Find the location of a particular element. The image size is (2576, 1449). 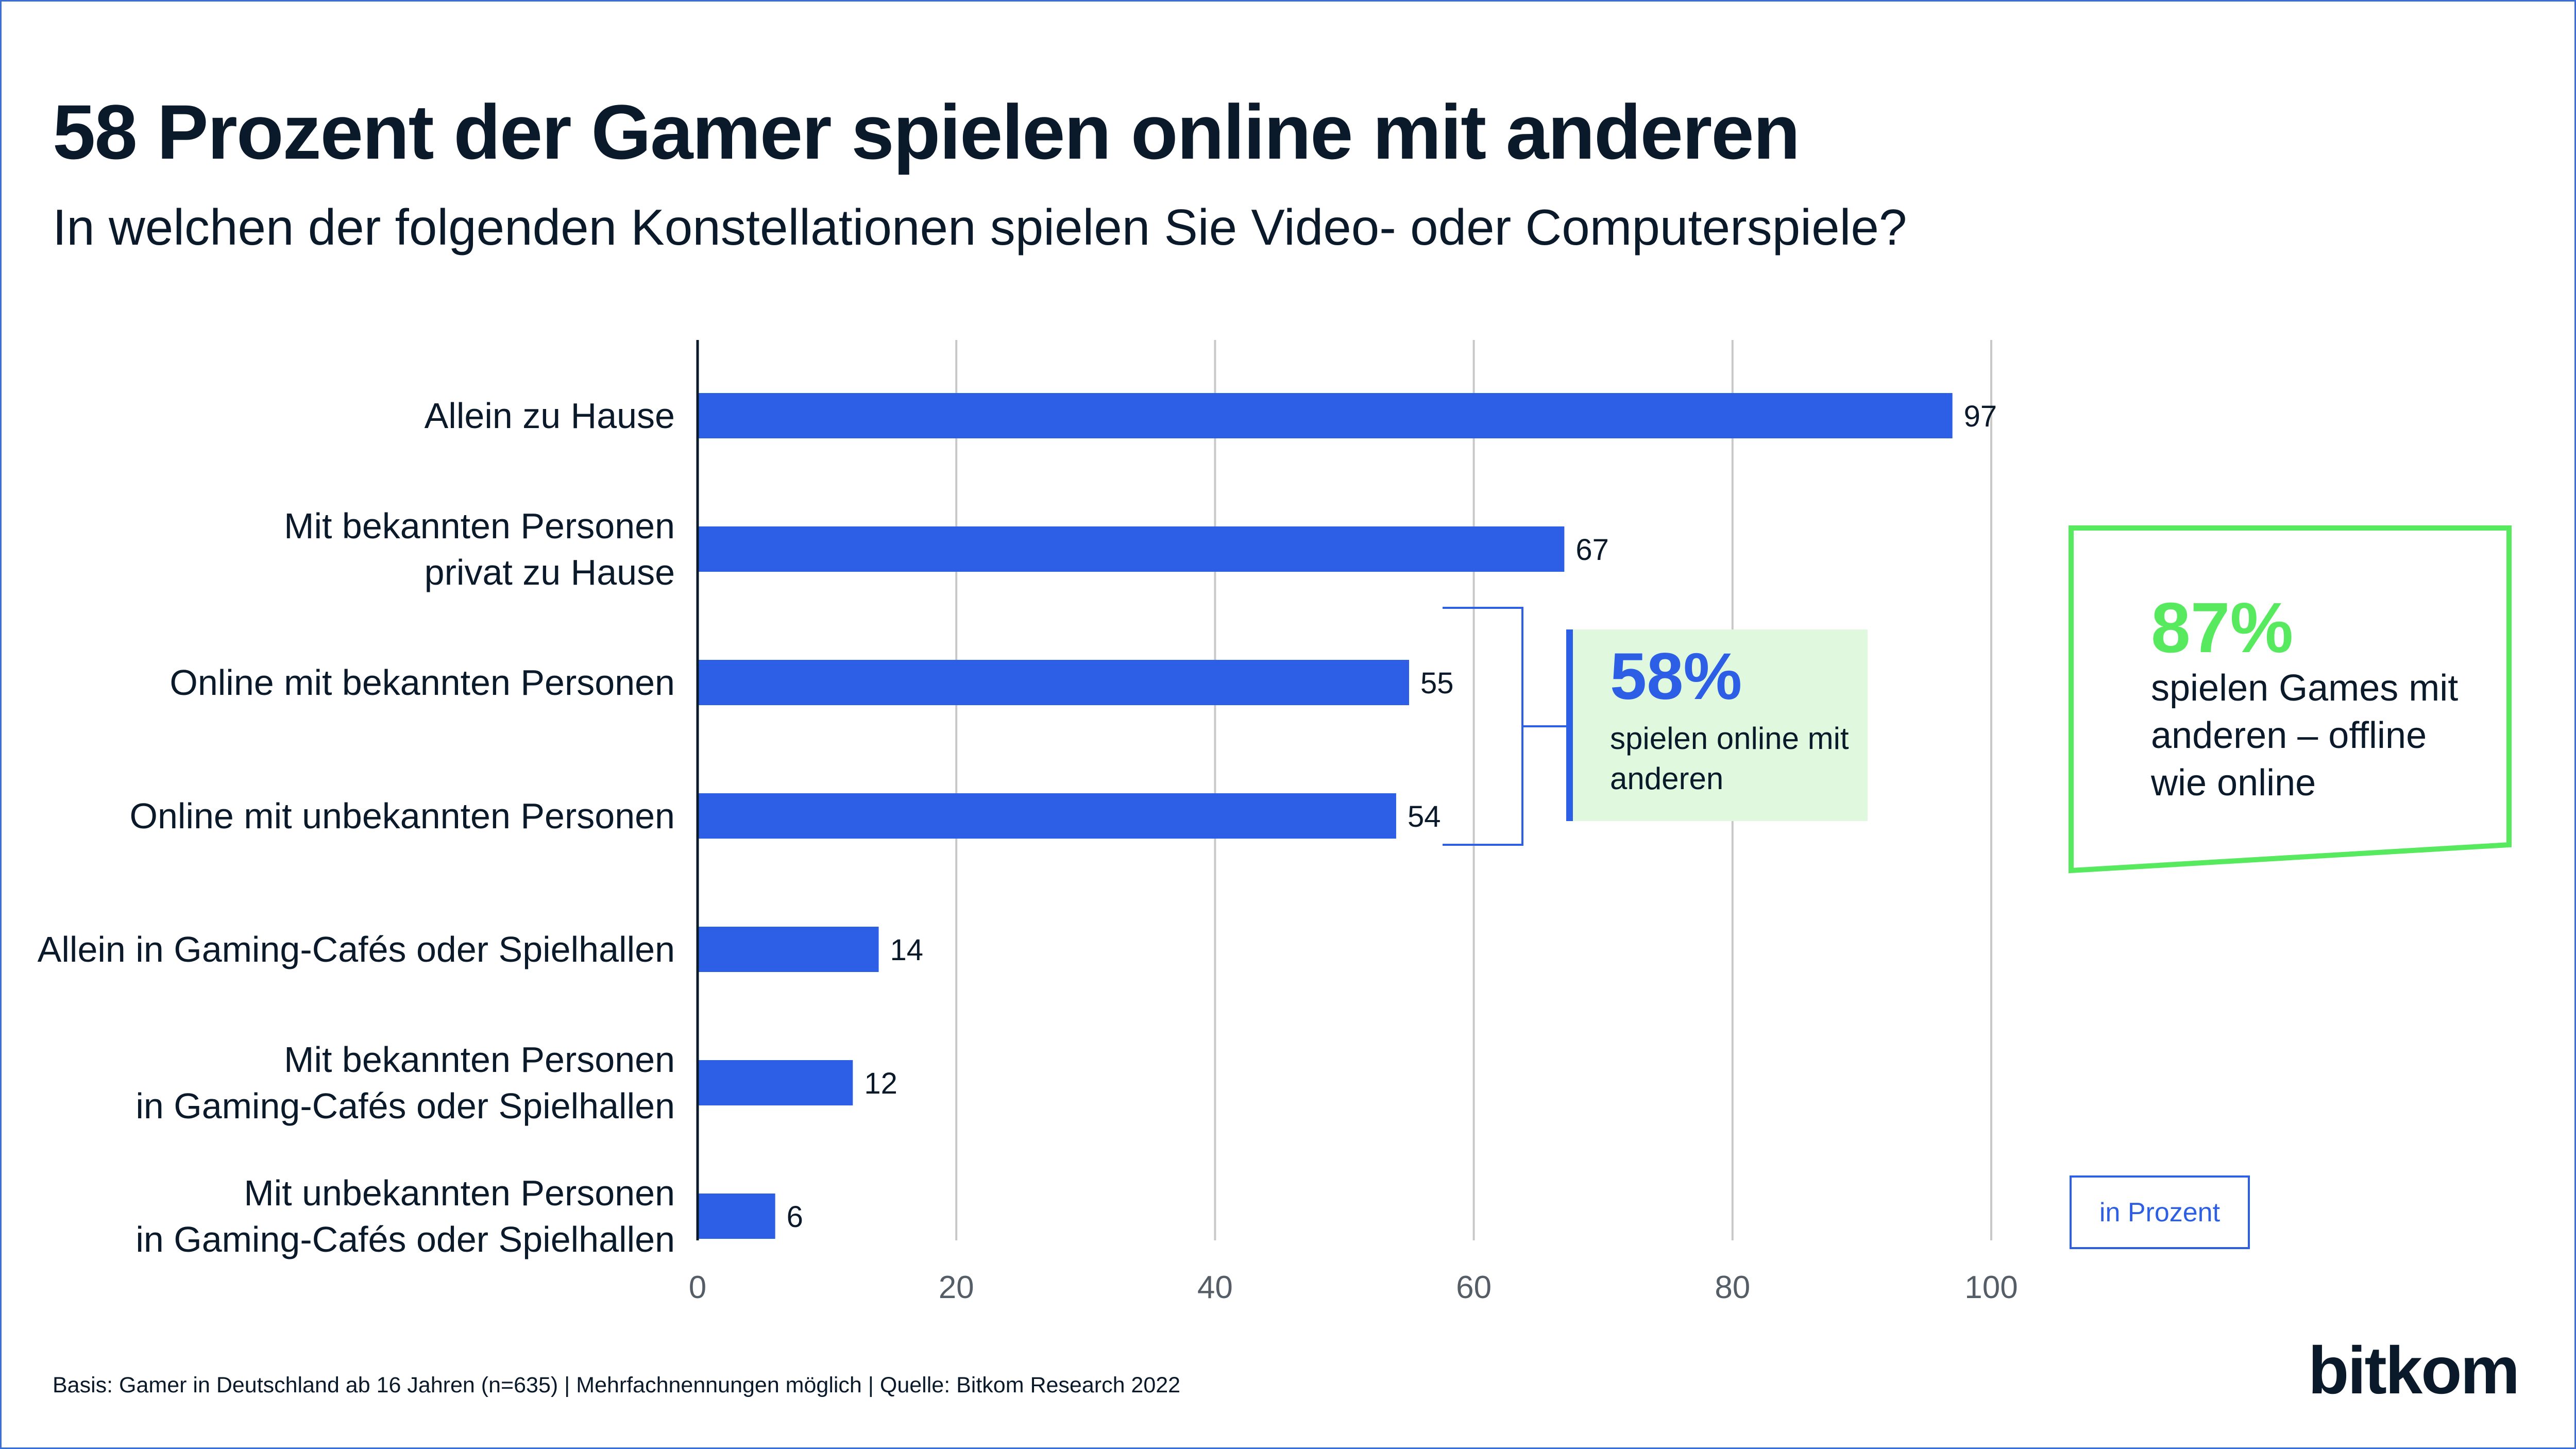

total-callout-frame is located at coordinates (2290, 700).